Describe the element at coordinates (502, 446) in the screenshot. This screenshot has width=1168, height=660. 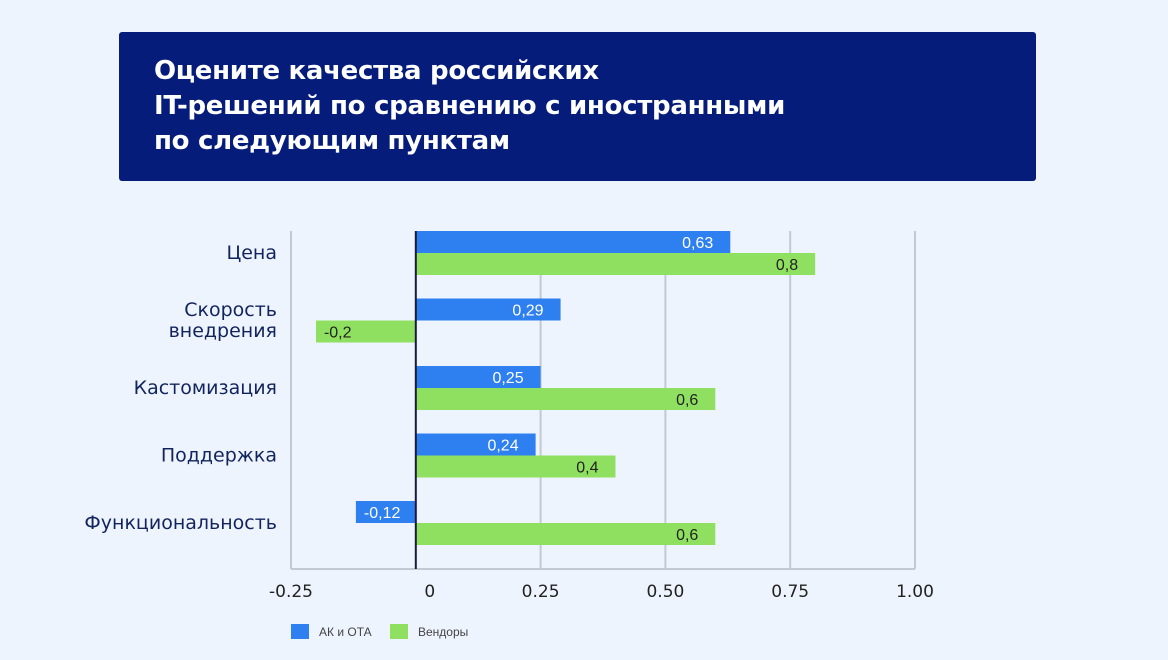
I see `data-label-1-4: 0,24` at that location.